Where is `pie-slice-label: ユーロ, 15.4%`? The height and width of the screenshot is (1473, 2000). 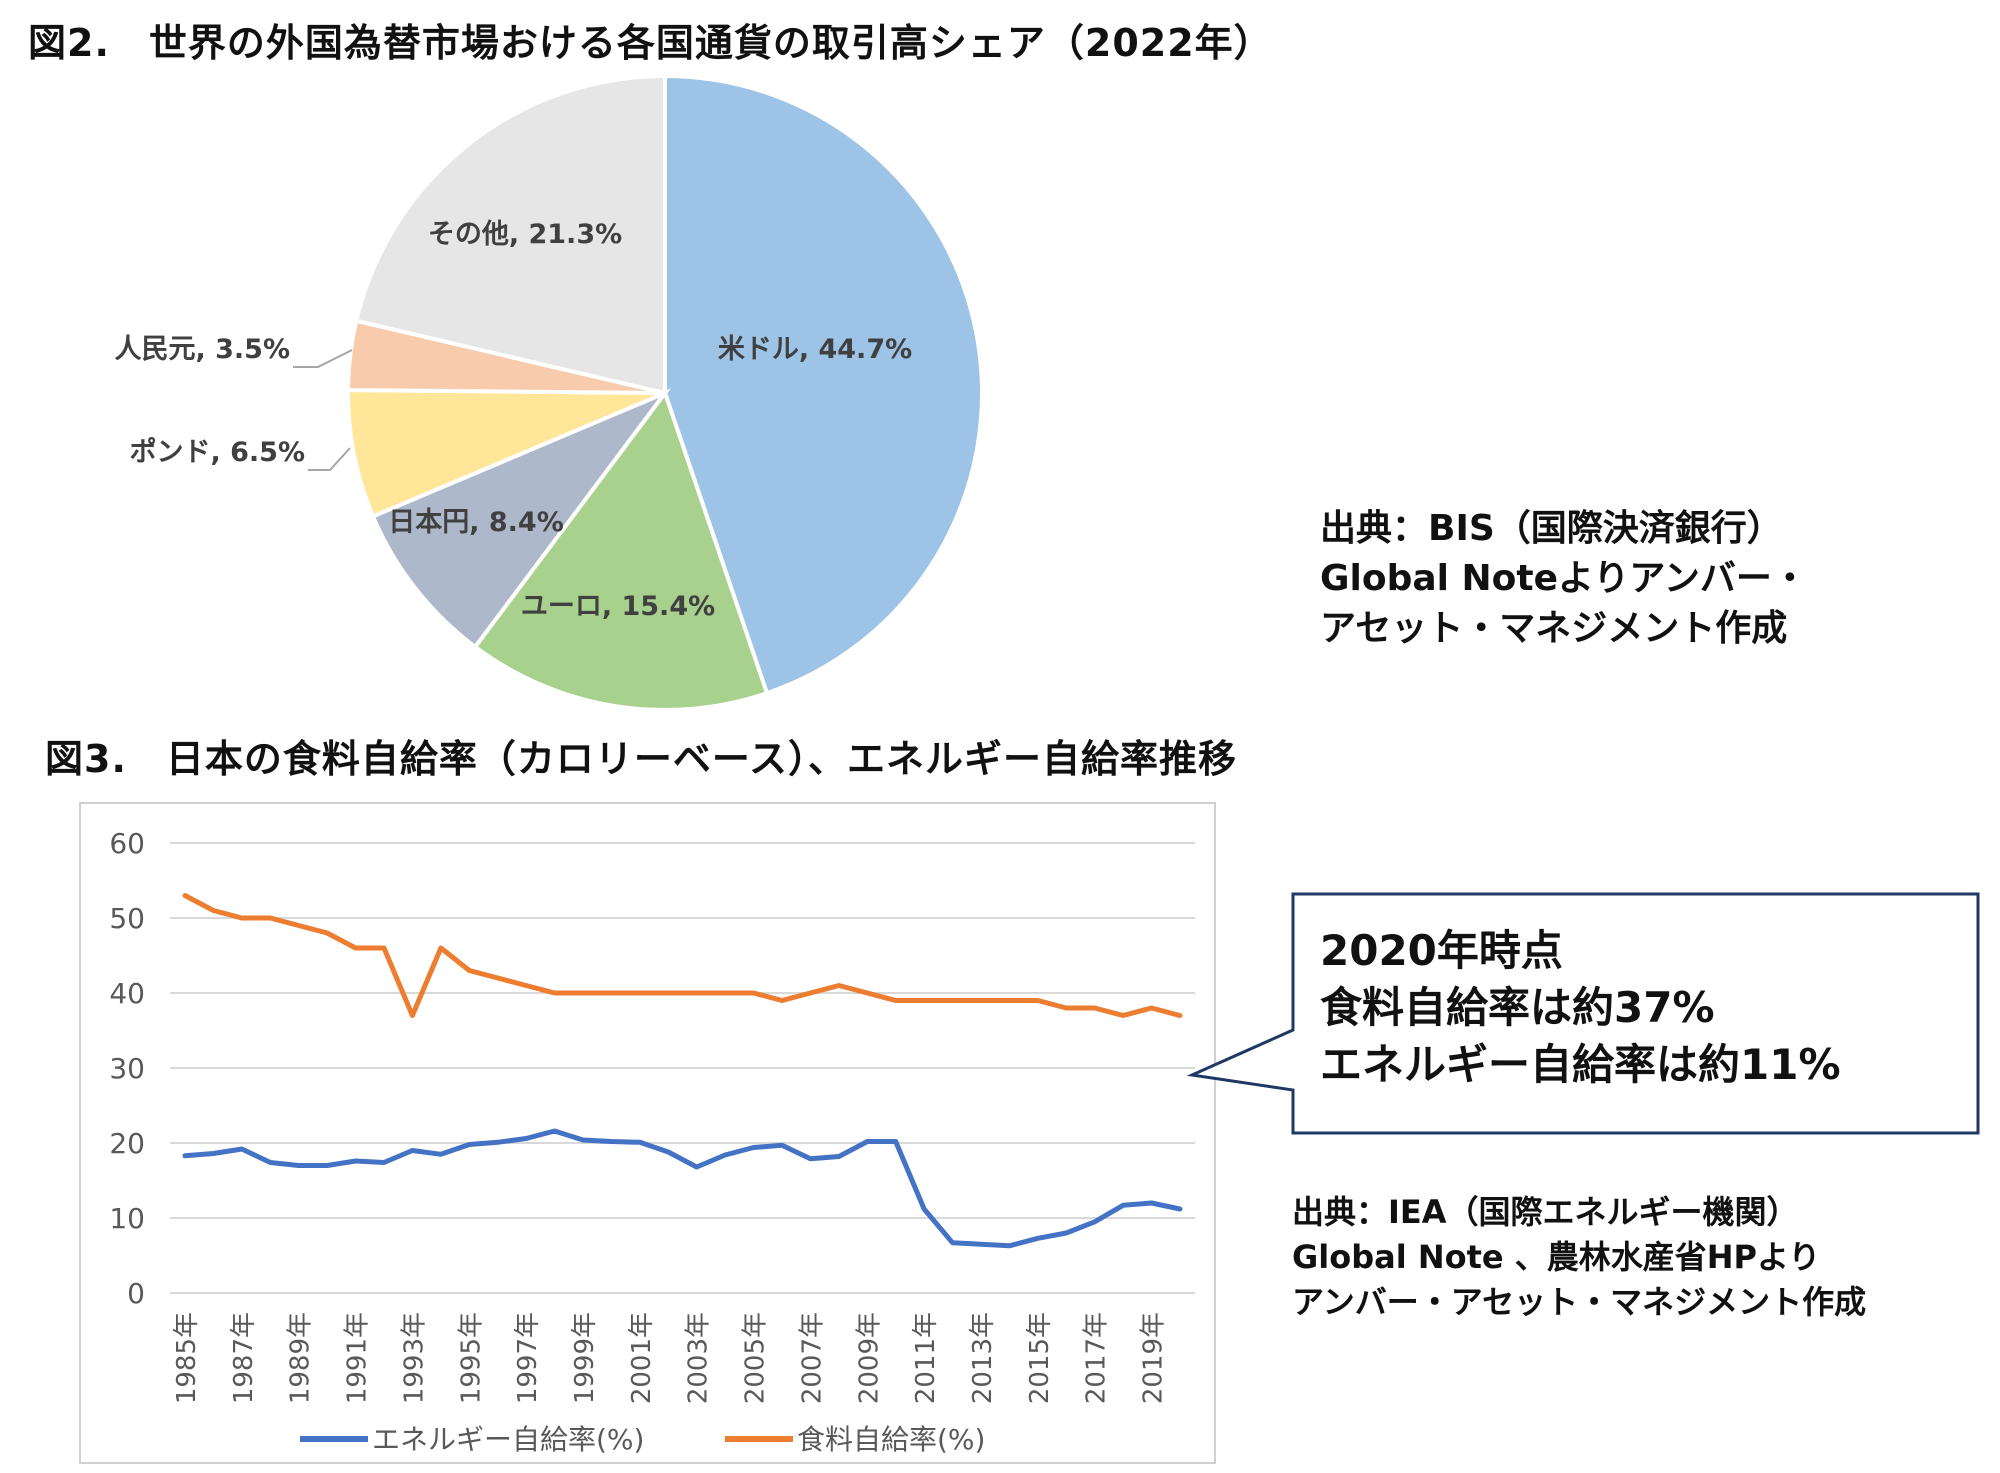 pie-slice-label: ユーロ, 15.4% is located at coordinates (618, 606).